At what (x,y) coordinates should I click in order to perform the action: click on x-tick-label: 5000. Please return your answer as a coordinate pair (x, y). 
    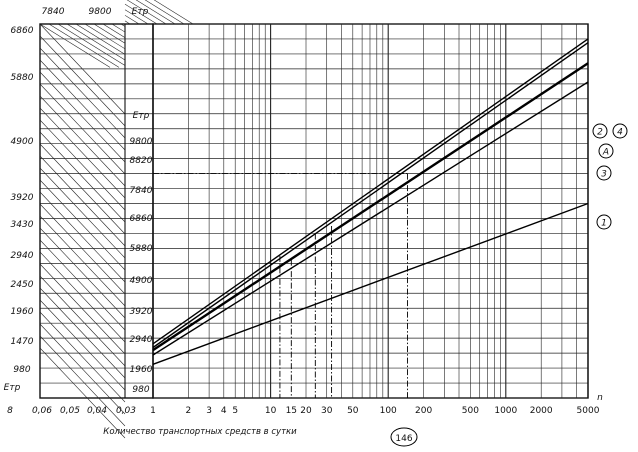
    Looking at the image, I should click on (588, 411).